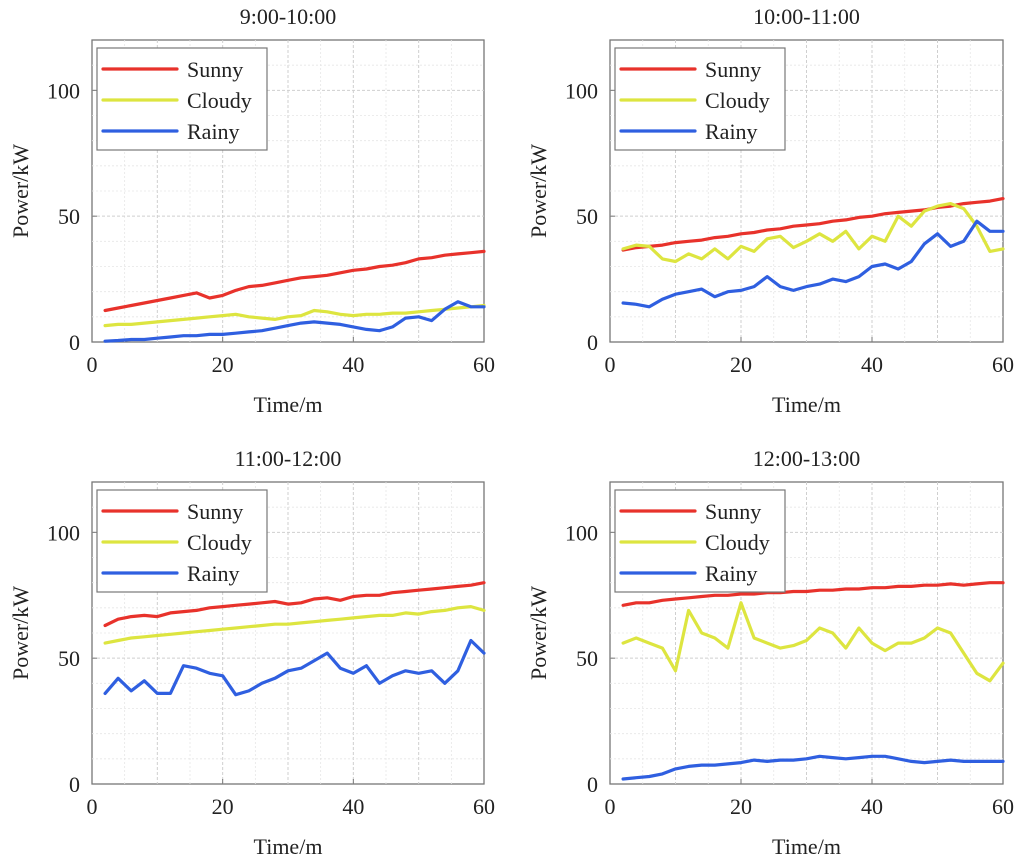 Image resolution: width=1022 pixels, height=860 pixels. I want to click on chart-title: 12:00-13:00, so click(807, 458).